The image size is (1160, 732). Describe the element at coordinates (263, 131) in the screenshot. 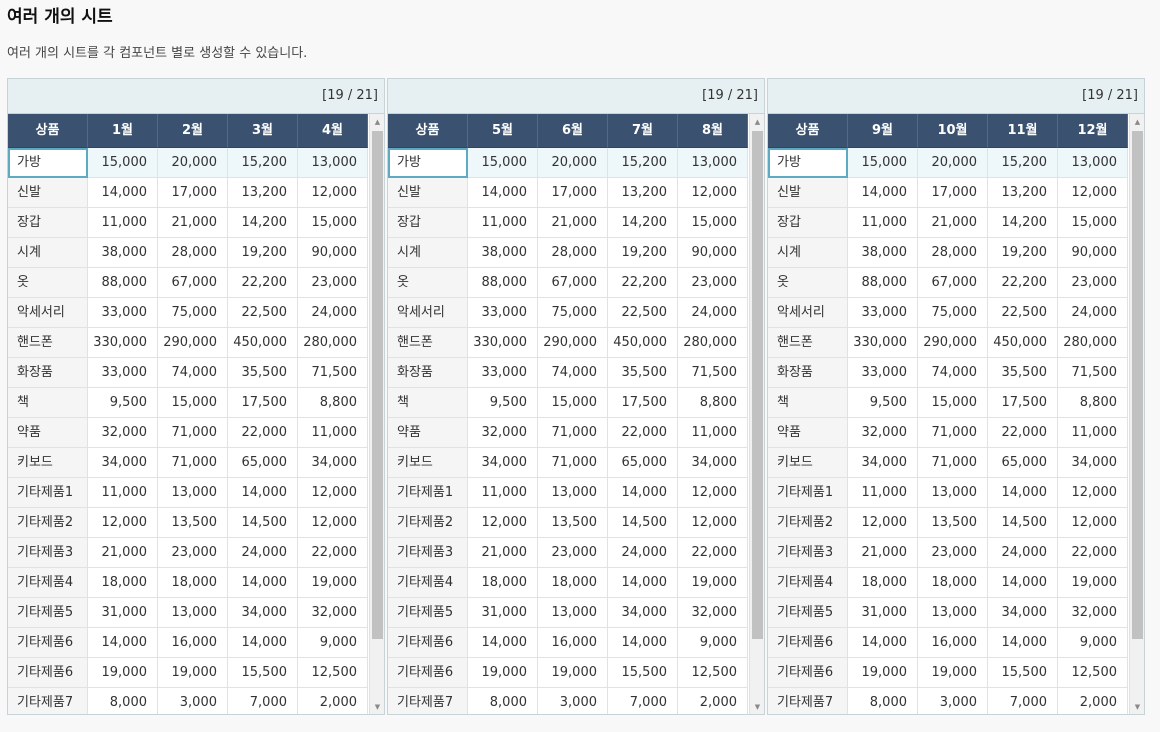

I see `column-header: 3월` at that location.